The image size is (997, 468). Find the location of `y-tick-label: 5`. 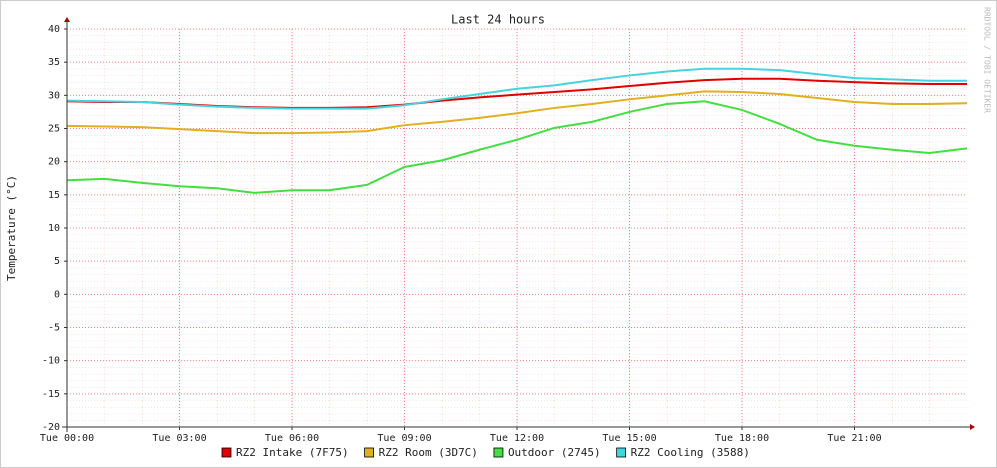

y-tick-label: 5 is located at coordinates (57, 261).